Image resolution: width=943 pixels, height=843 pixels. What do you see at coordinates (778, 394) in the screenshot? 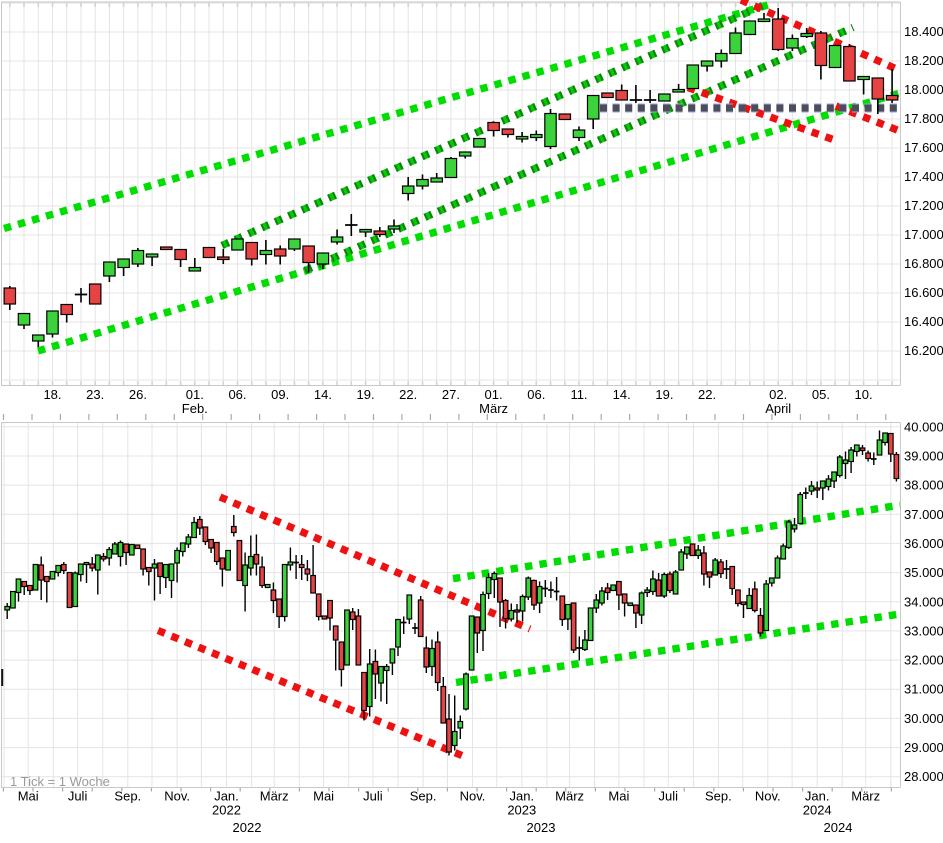
I see `svg-text: 02.` at bounding box center [778, 394].